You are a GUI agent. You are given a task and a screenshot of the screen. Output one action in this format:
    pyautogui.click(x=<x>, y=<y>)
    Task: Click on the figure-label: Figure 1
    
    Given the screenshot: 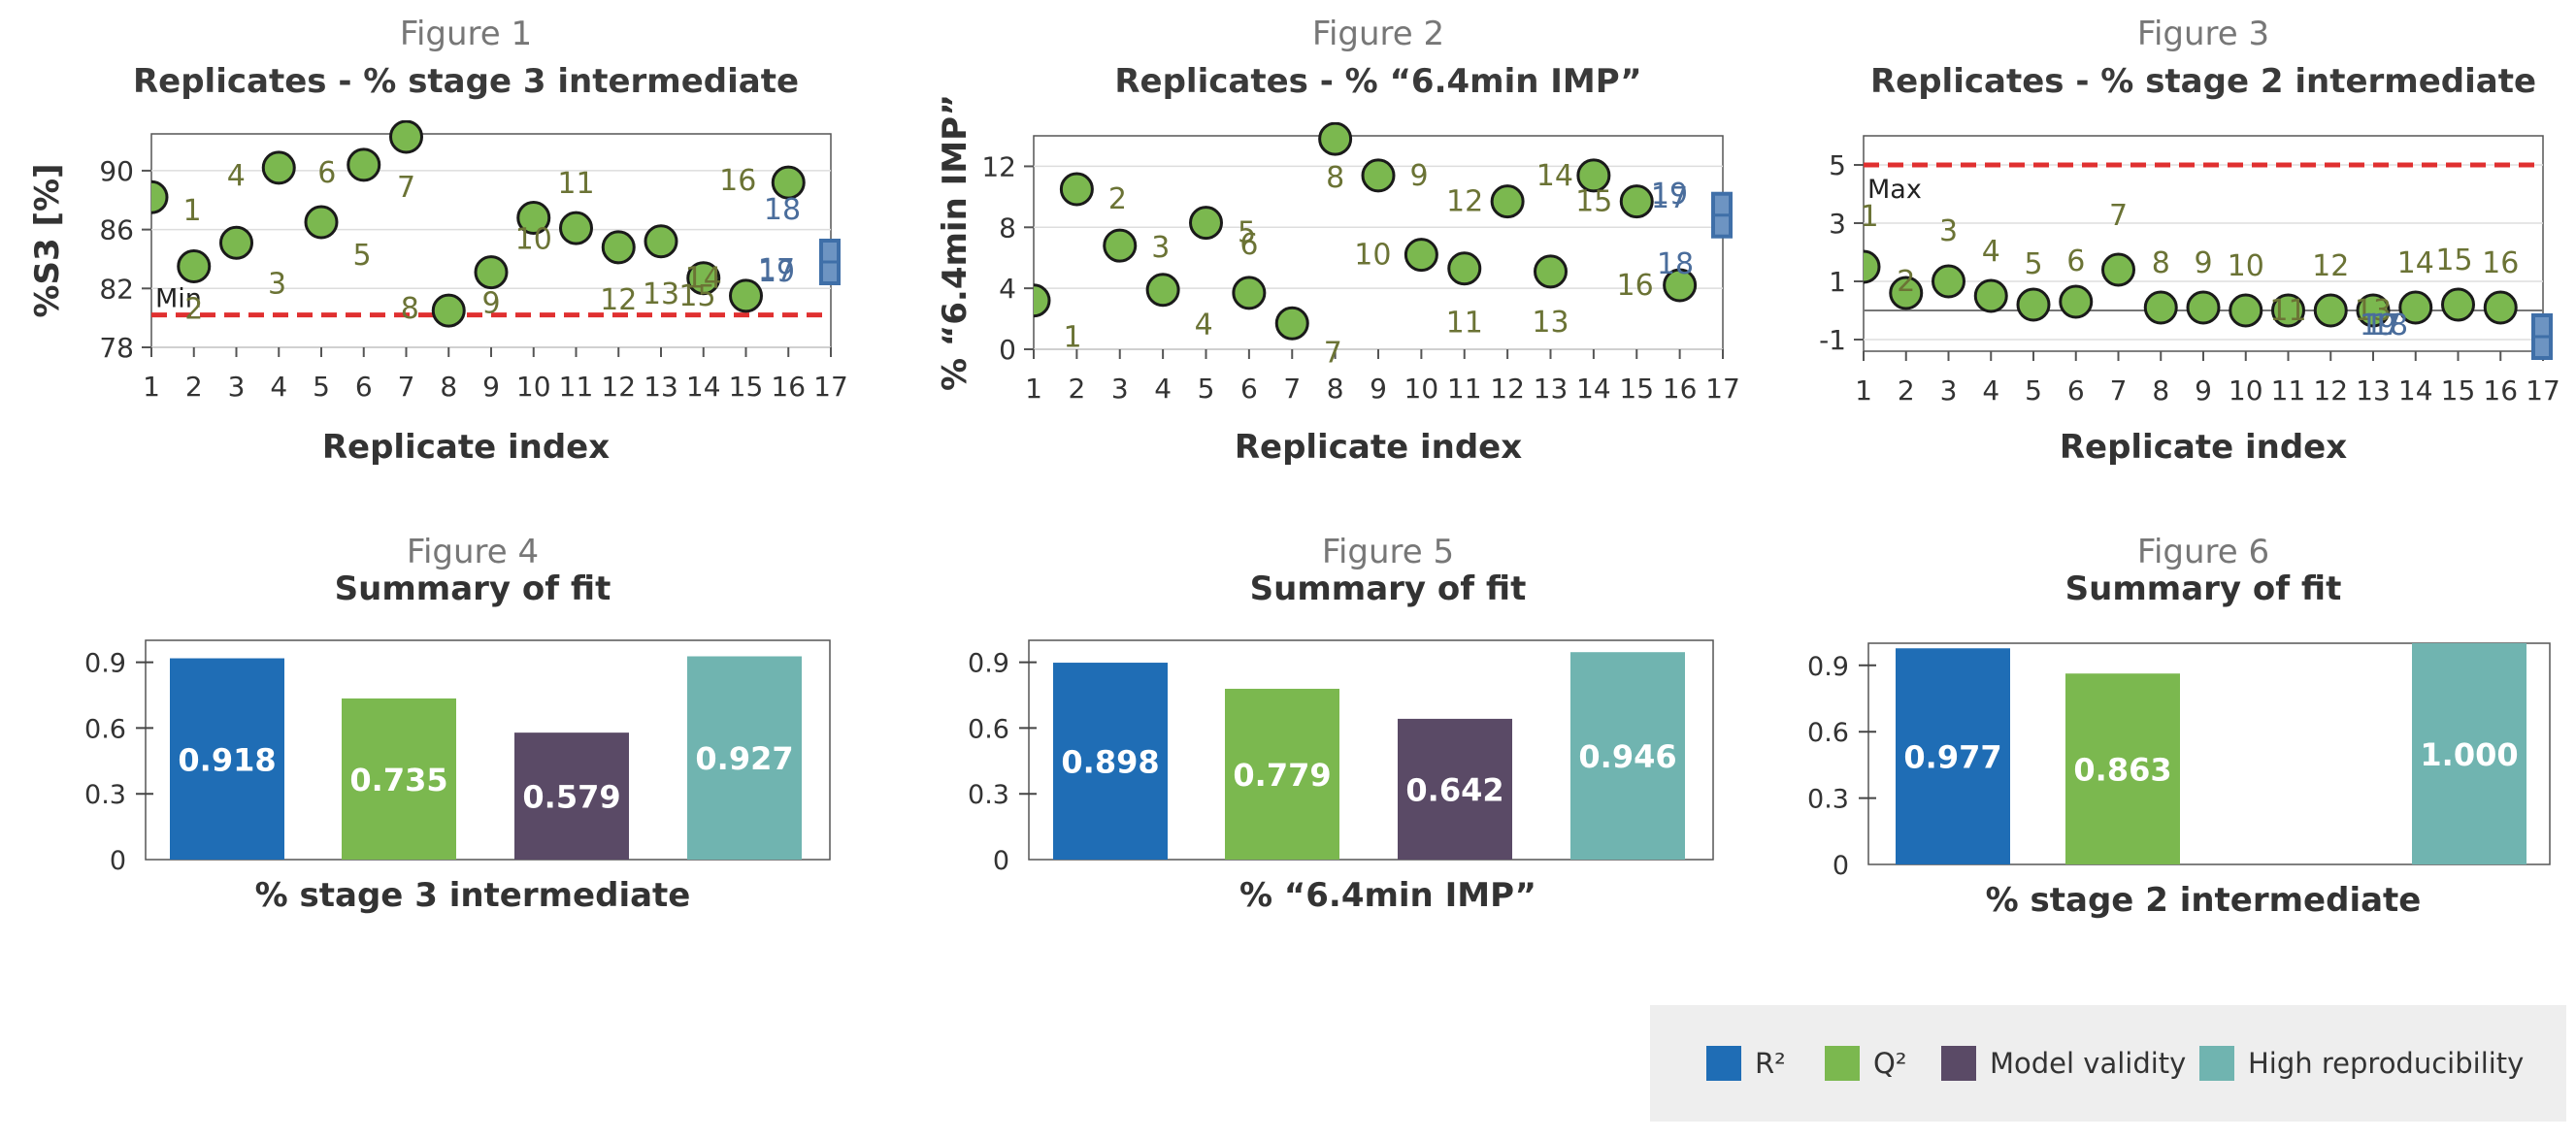 What is the action you would take?
    pyautogui.click(x=466, y=34)
    